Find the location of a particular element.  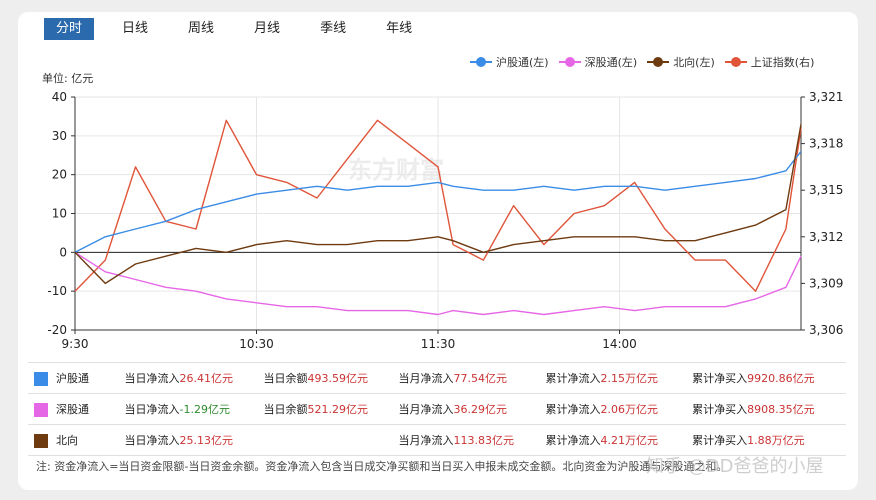

y-right-tick-label: 3,312 is located at coordinates (826, 237).